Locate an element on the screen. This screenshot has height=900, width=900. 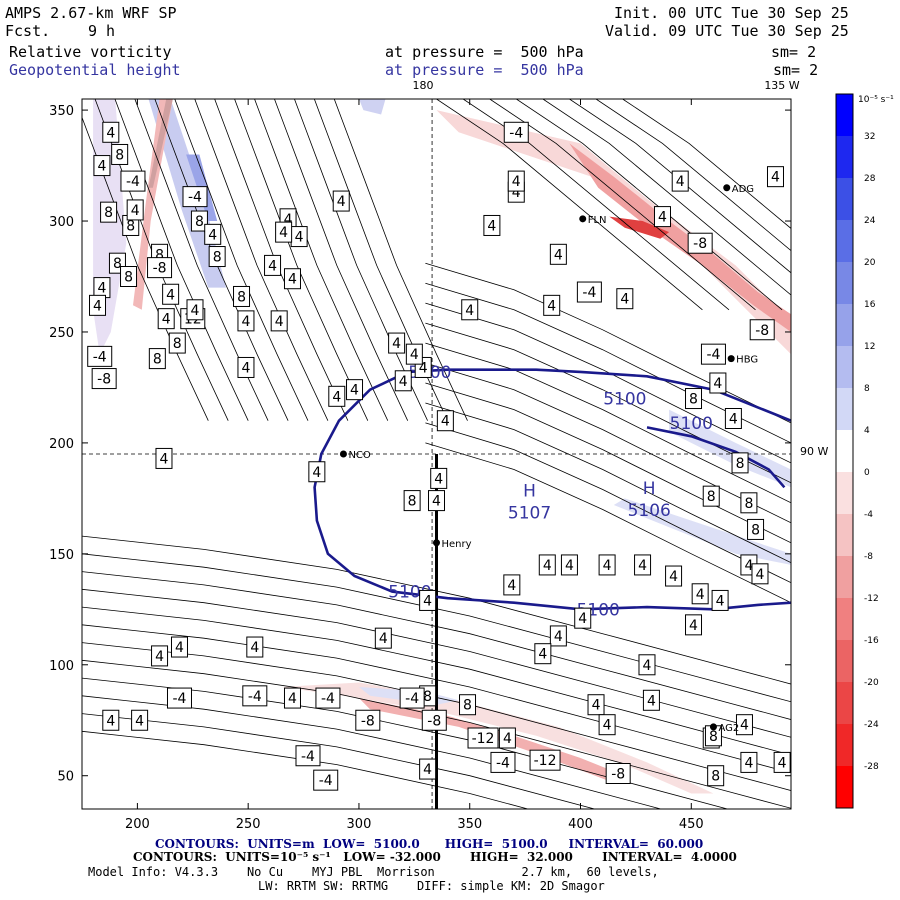
init-time: Init. 00 UTC Tue 30 Sep 25 is located at coordinates (731, 13).